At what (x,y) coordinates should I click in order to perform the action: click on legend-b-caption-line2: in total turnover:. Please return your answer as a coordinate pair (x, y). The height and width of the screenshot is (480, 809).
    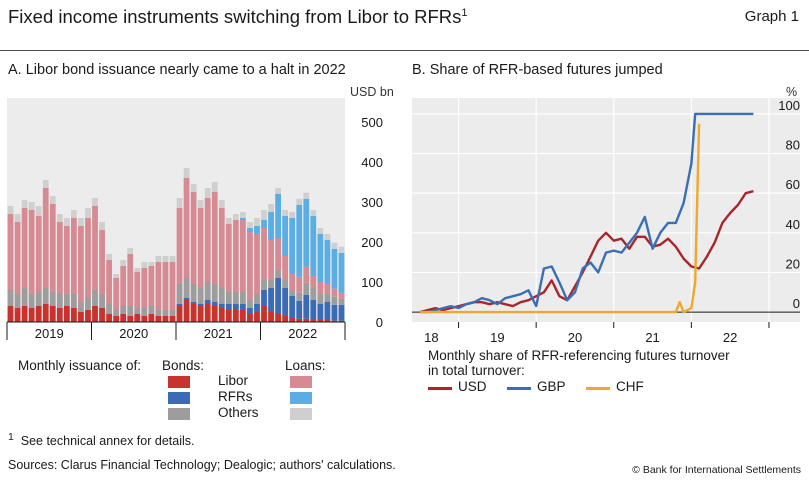
    Looking at the image, I should click on (476, 370).